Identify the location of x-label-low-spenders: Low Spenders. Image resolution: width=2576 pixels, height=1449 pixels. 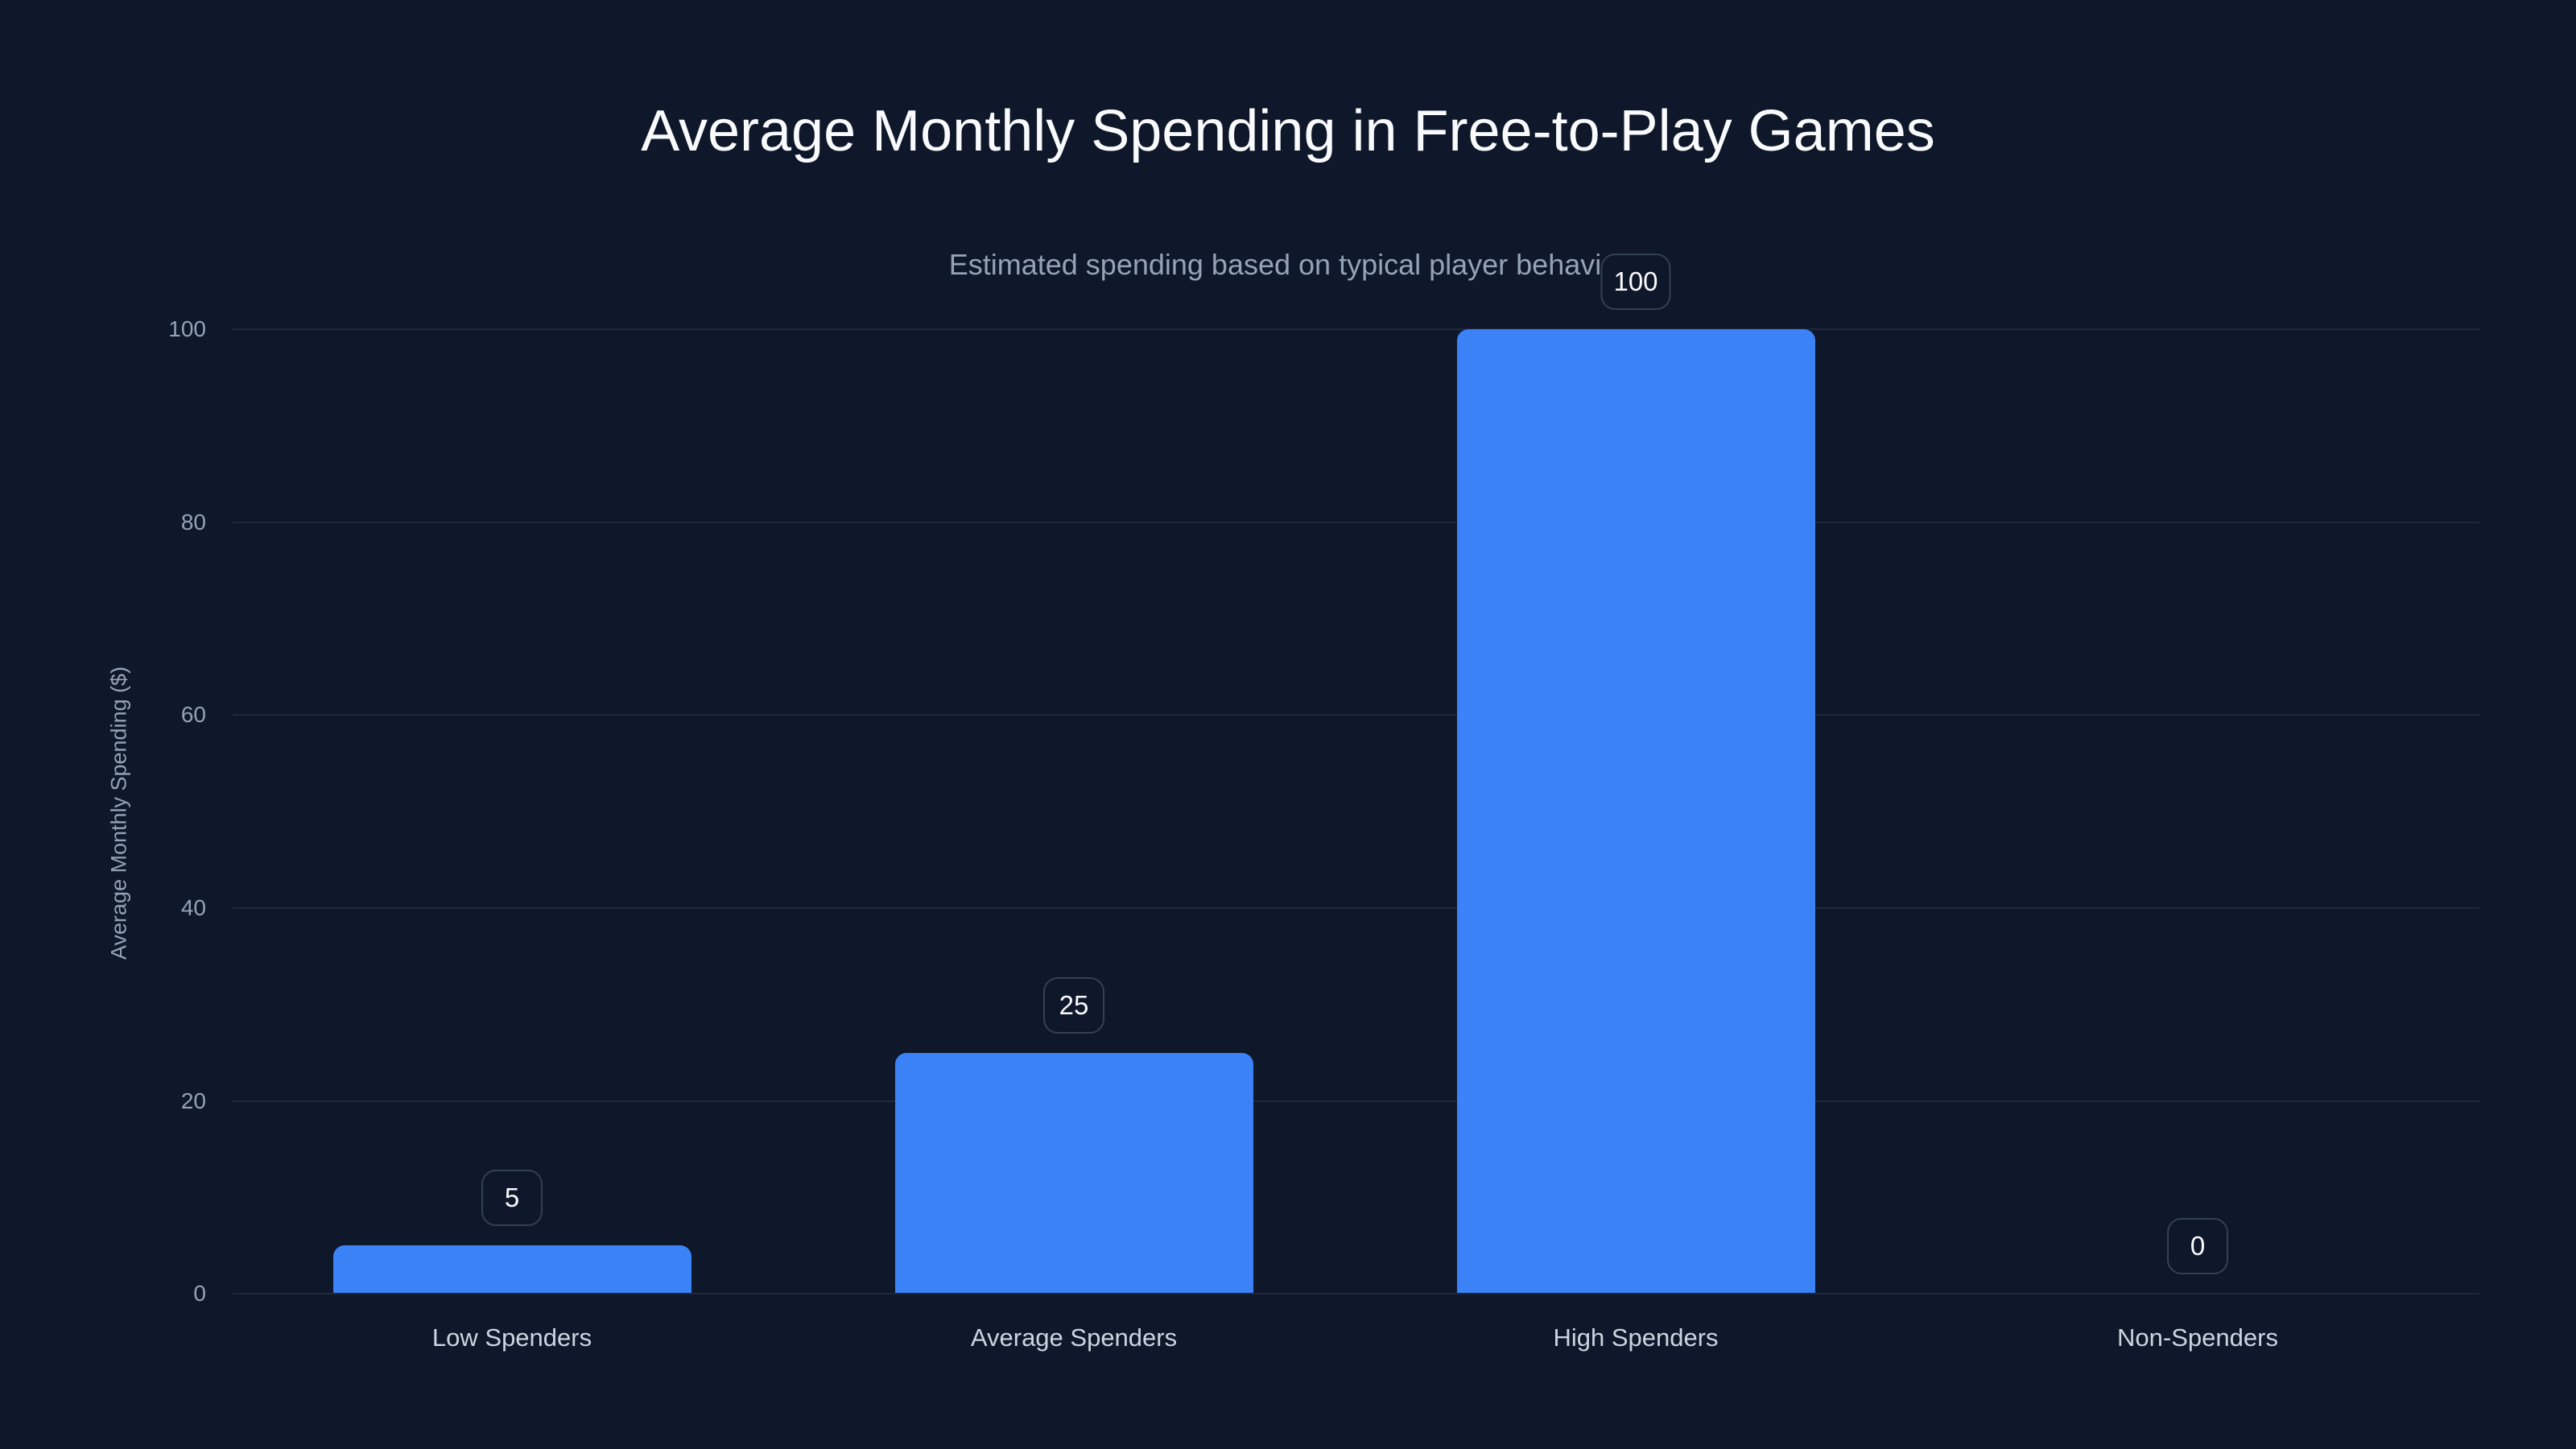
(511, 1337).